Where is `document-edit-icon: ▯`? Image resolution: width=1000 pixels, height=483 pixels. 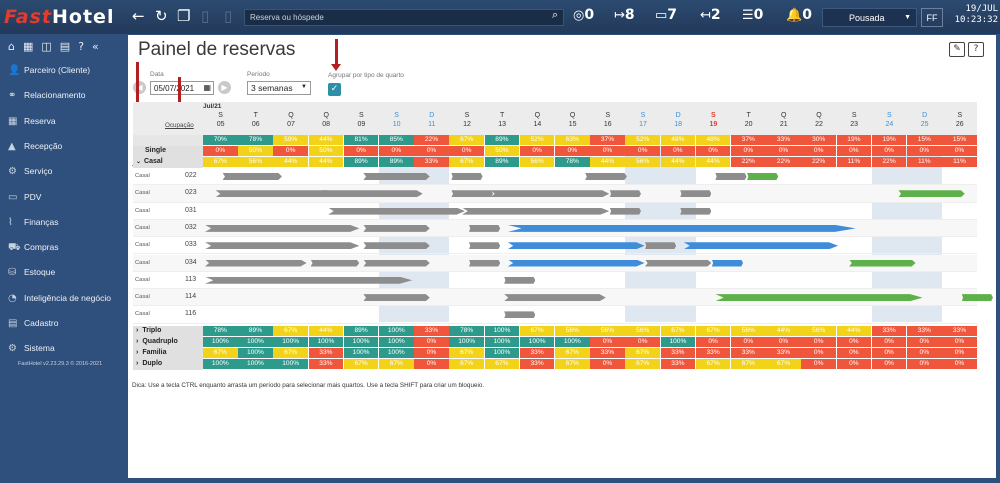
document-edit-icon: ▯ is located at coordinates (228, 16).